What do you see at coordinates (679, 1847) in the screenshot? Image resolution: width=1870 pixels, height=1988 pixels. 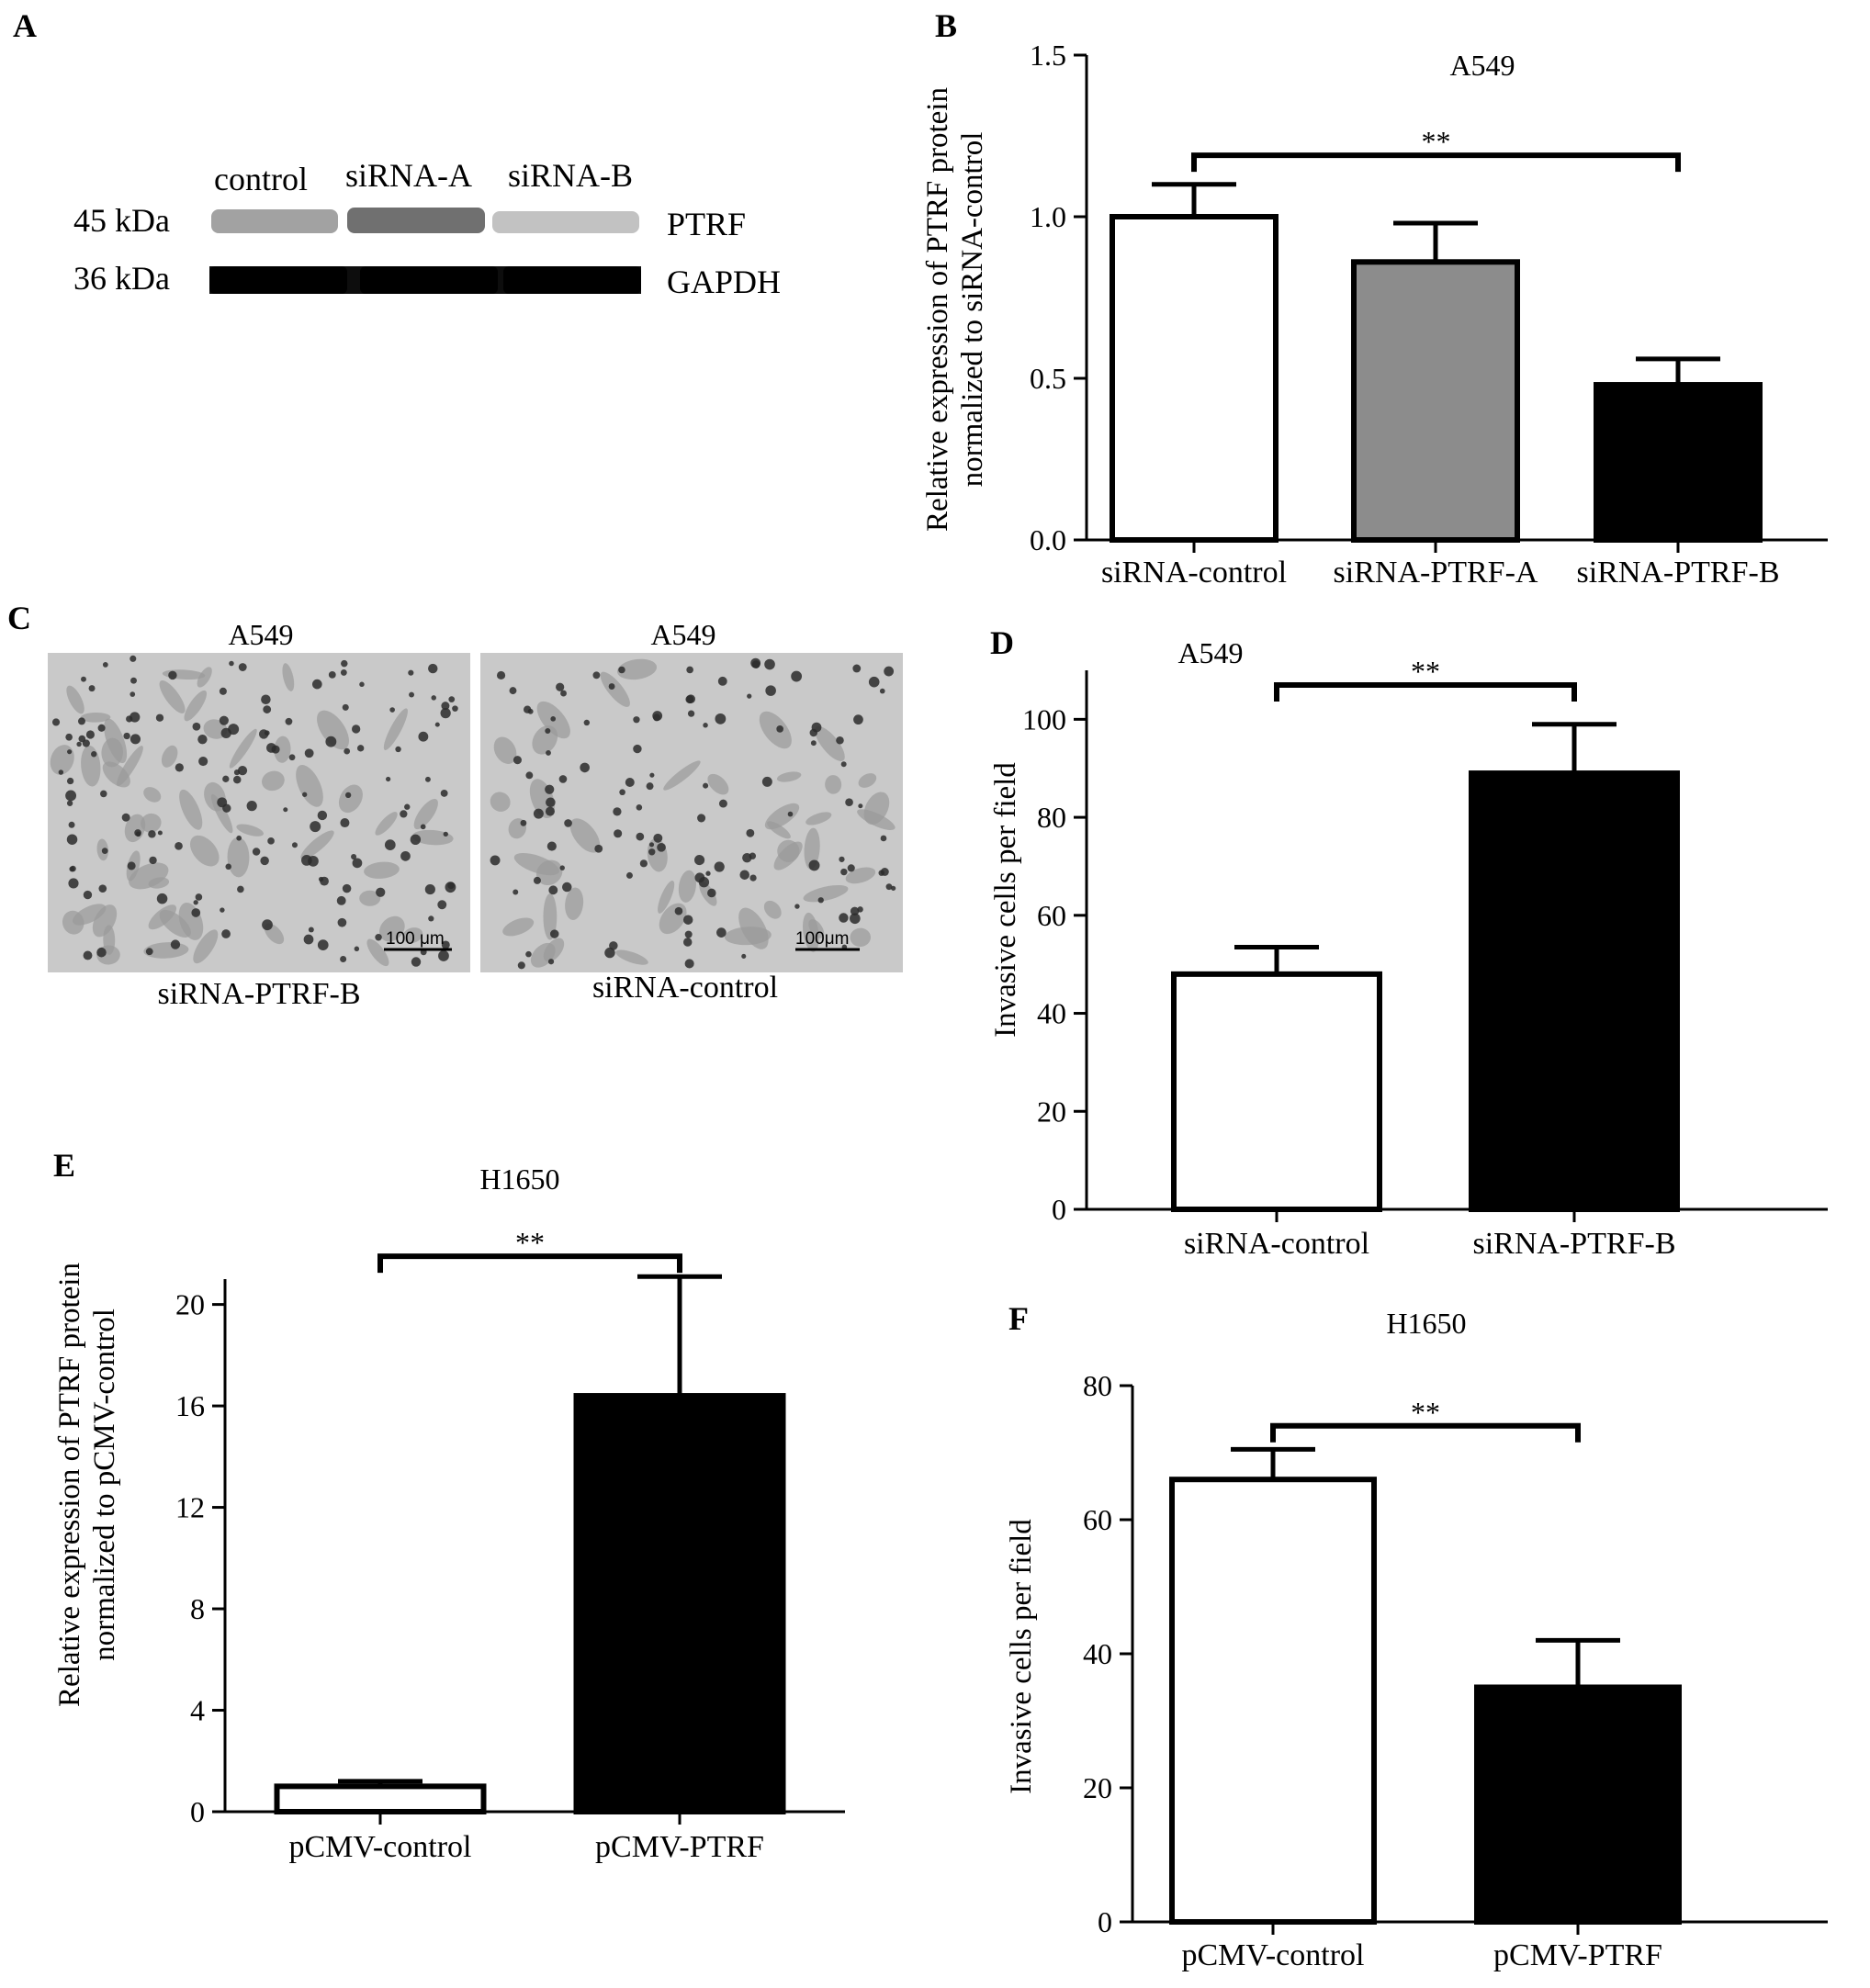 I see `chart-e-category-label-pcmv-ptrf: pCMV-PTRF` at bounding box center [679, 1847].